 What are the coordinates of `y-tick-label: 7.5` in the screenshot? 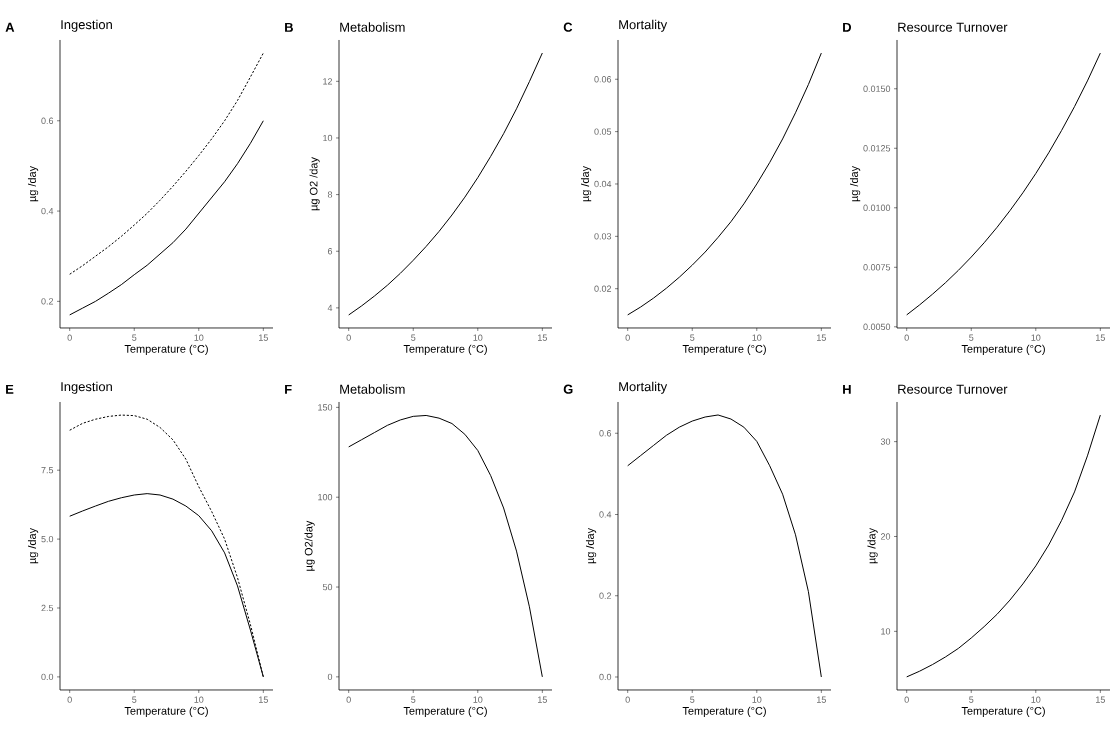 It's located at (47, 470).